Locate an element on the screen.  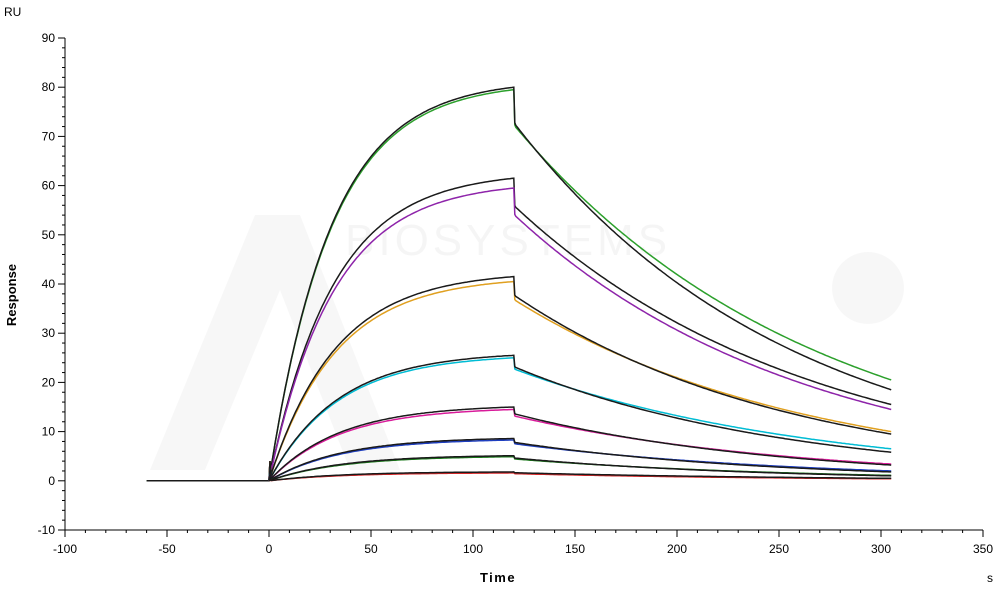
watermark-logo-dot is located at coordinates (868, 288).